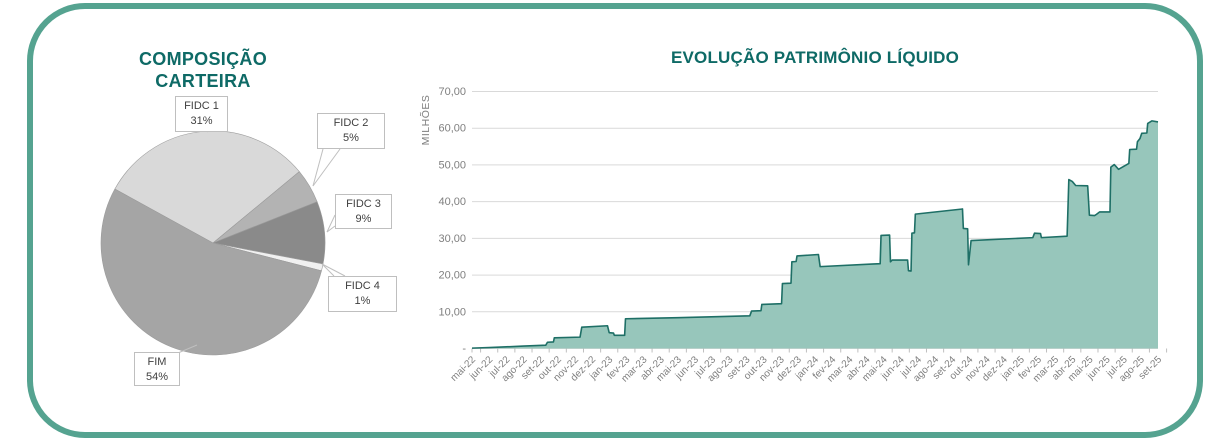  What do you see at coordinates (201, 106) in the screenshot?
I see `pie-callout-fidc-1-label: FIDC 1` at bounding box center [201, 106].